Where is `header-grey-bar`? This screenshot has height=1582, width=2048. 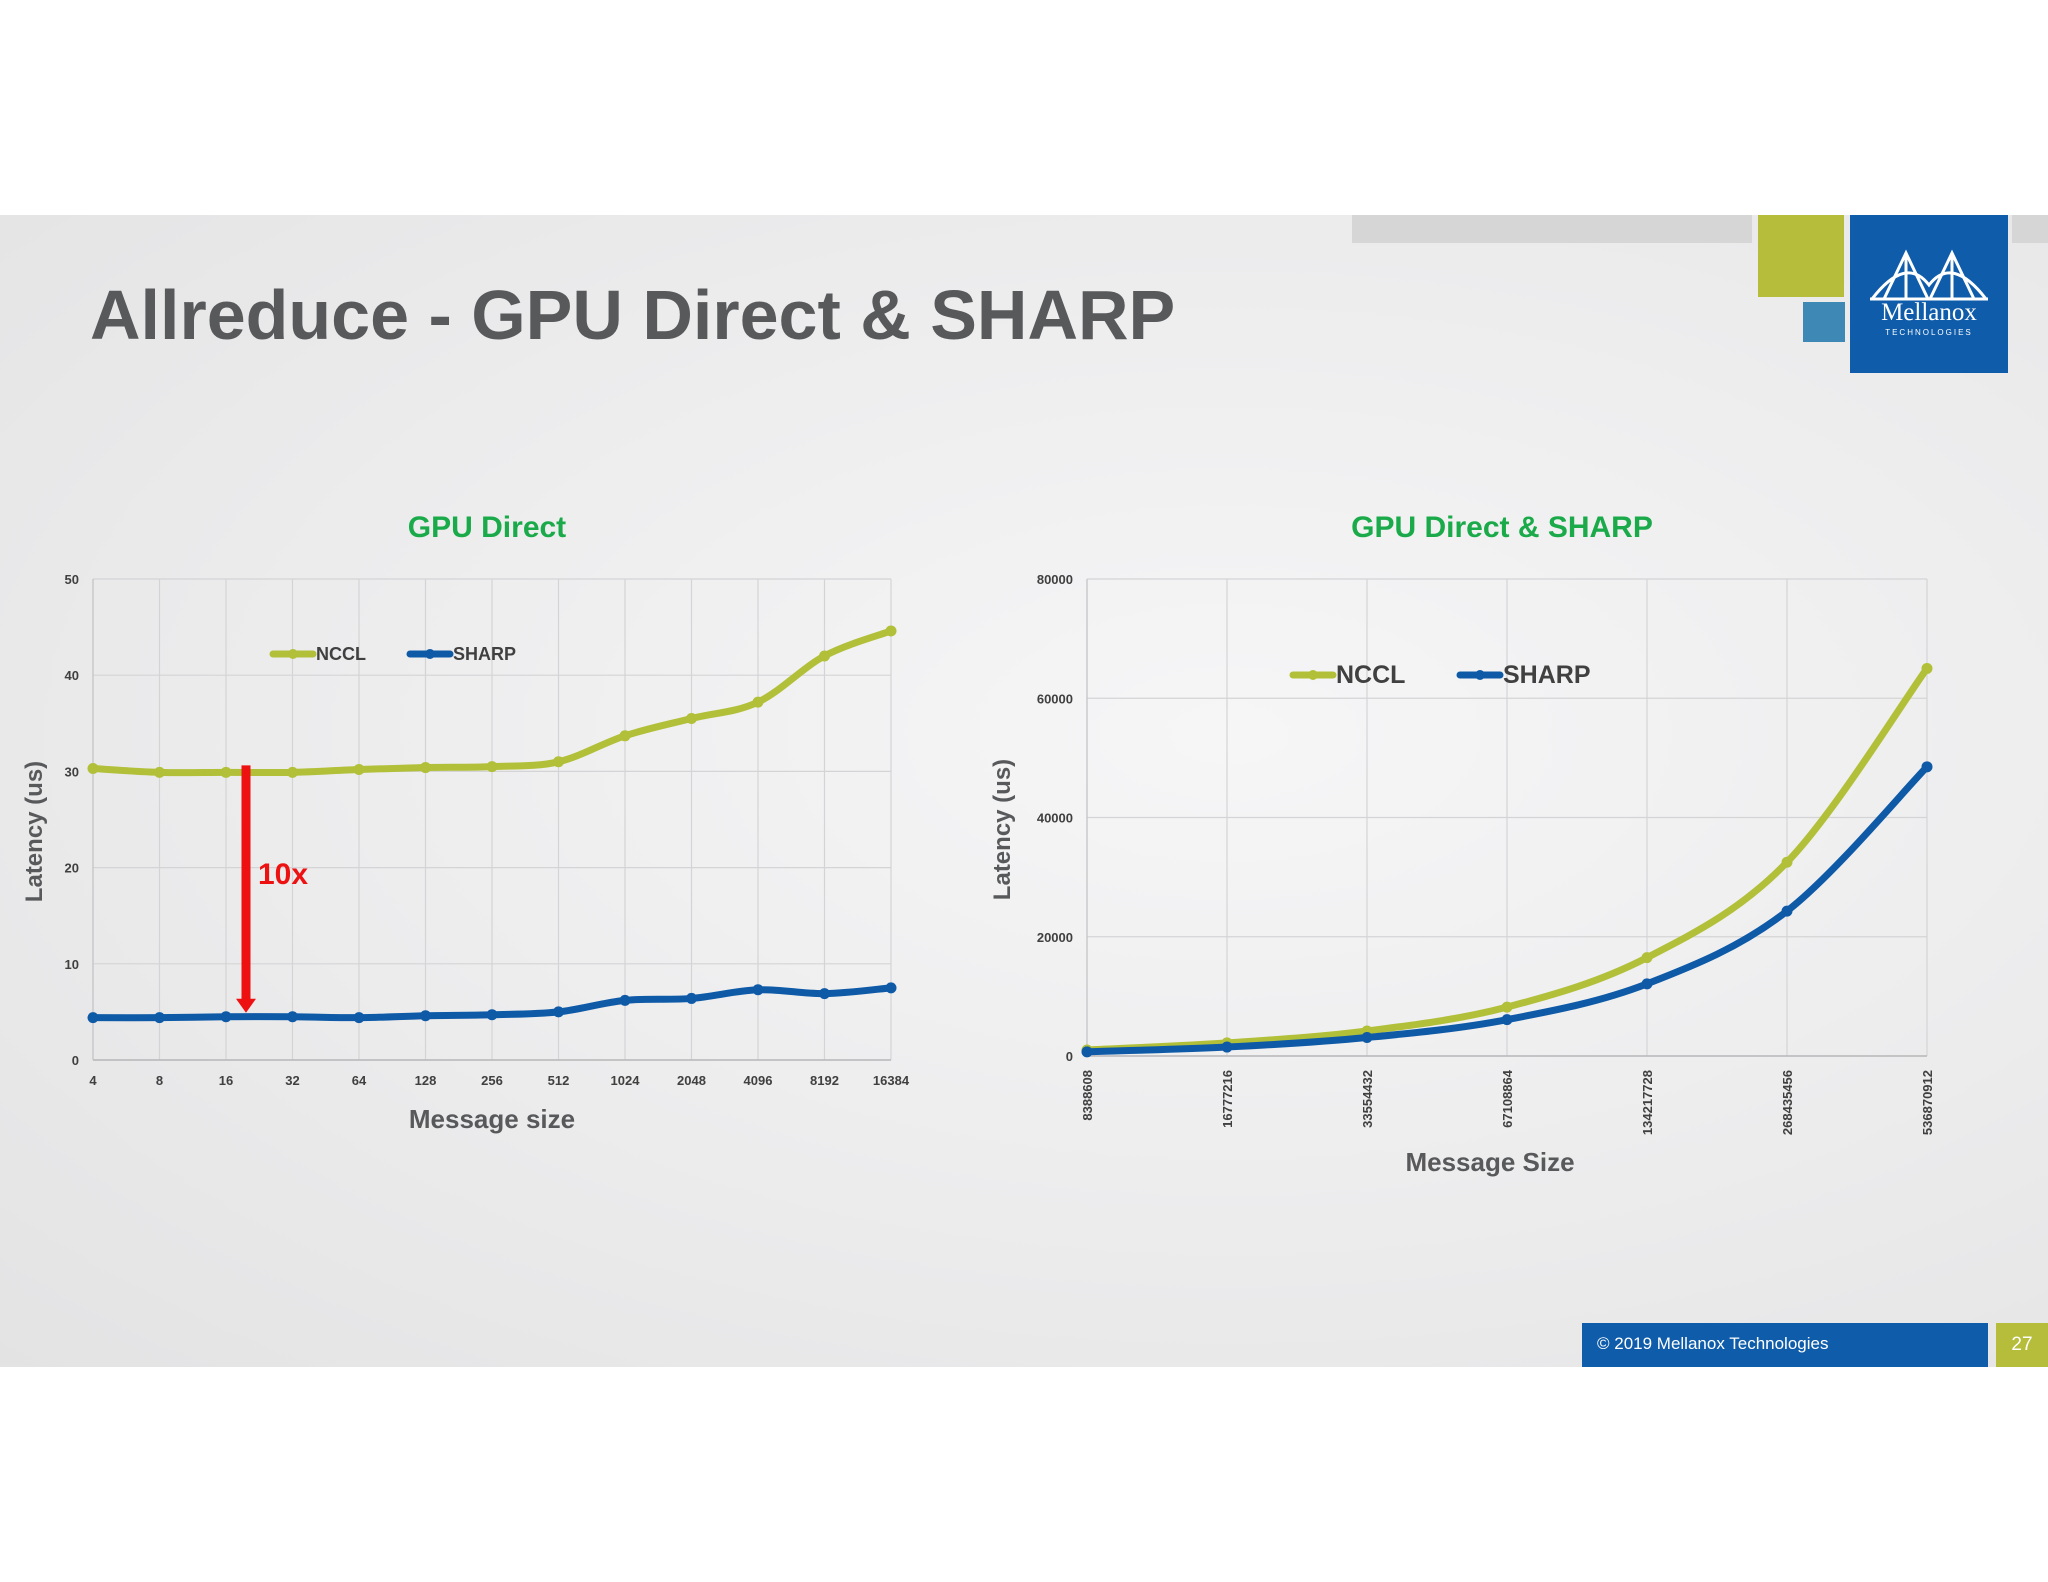 header-grey-bar is located at coordinates (1552, 229).